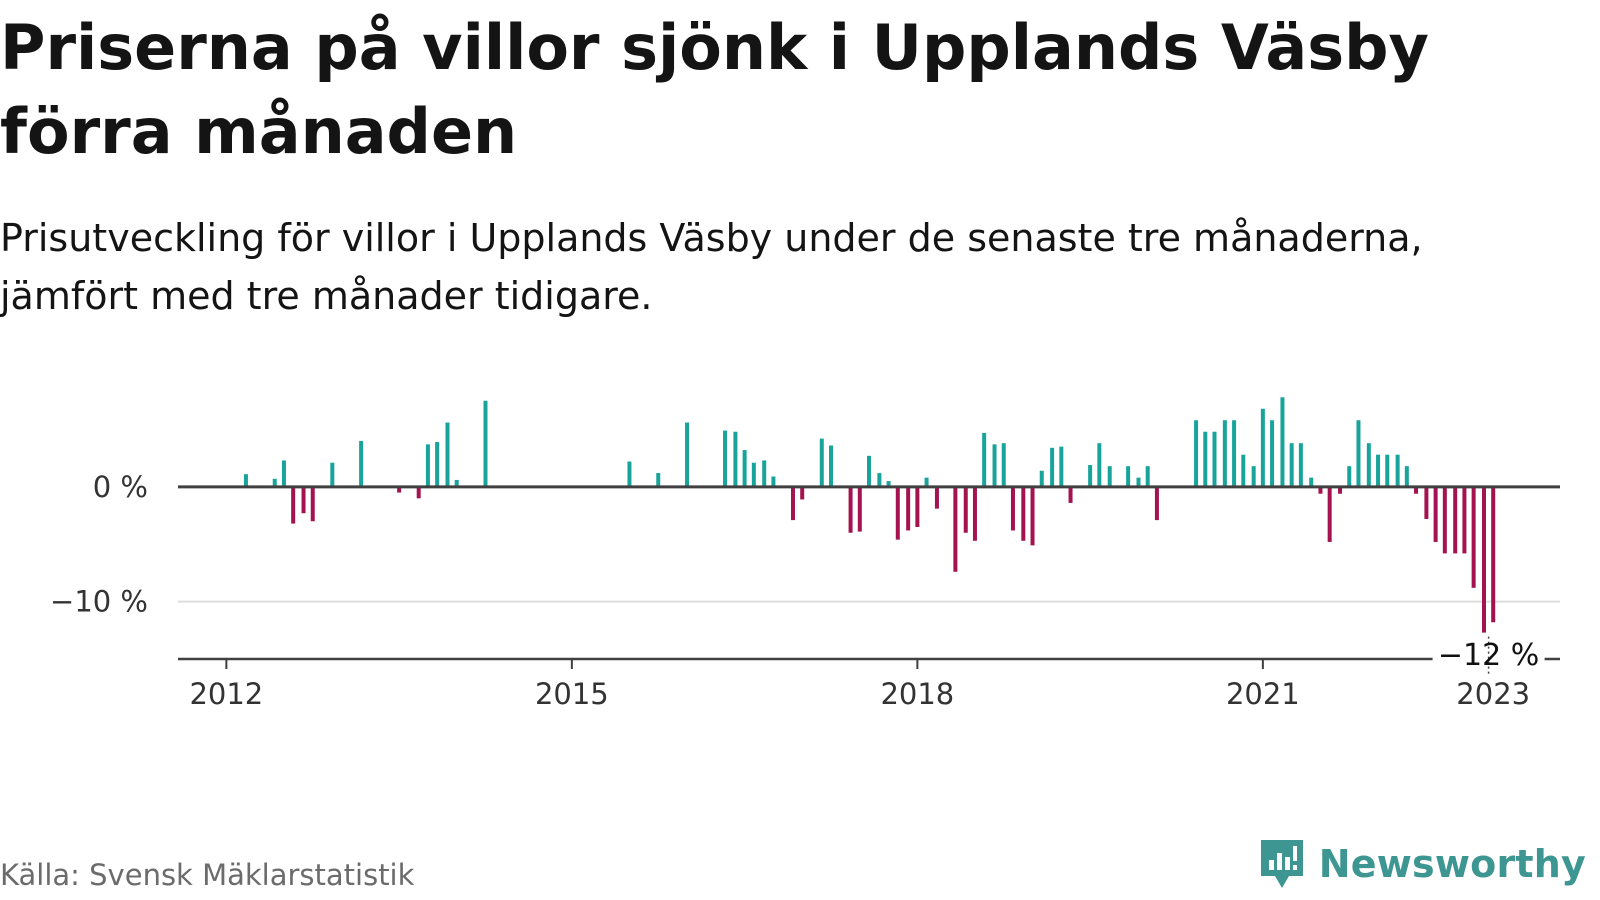 The height and width of the screenshot is (900, 1600). I want to click on x-tick-label: 2021, so click(1263, 693).